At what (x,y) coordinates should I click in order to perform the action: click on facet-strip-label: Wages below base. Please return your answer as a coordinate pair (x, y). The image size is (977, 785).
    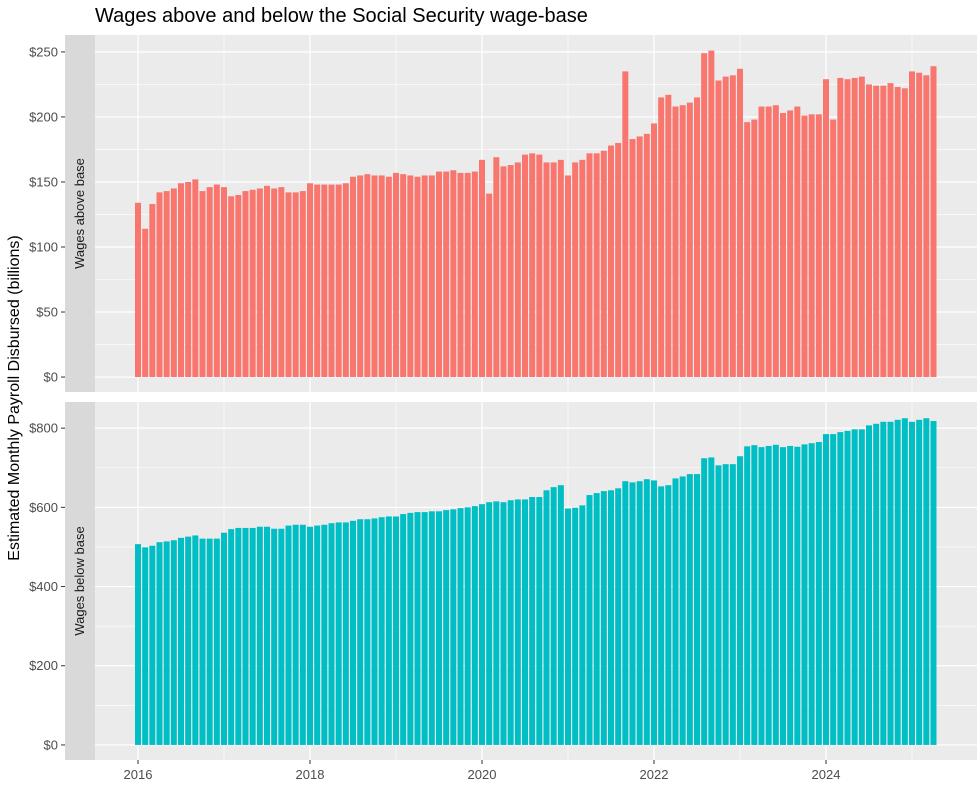
    Looking at the image, I should click on (79, 580).